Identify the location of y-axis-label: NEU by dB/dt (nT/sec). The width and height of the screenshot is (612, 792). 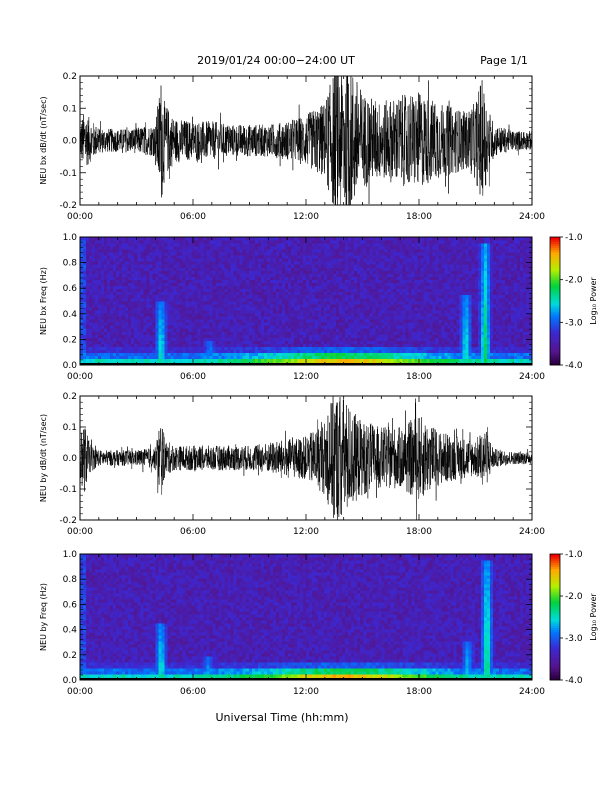
(43, 458).